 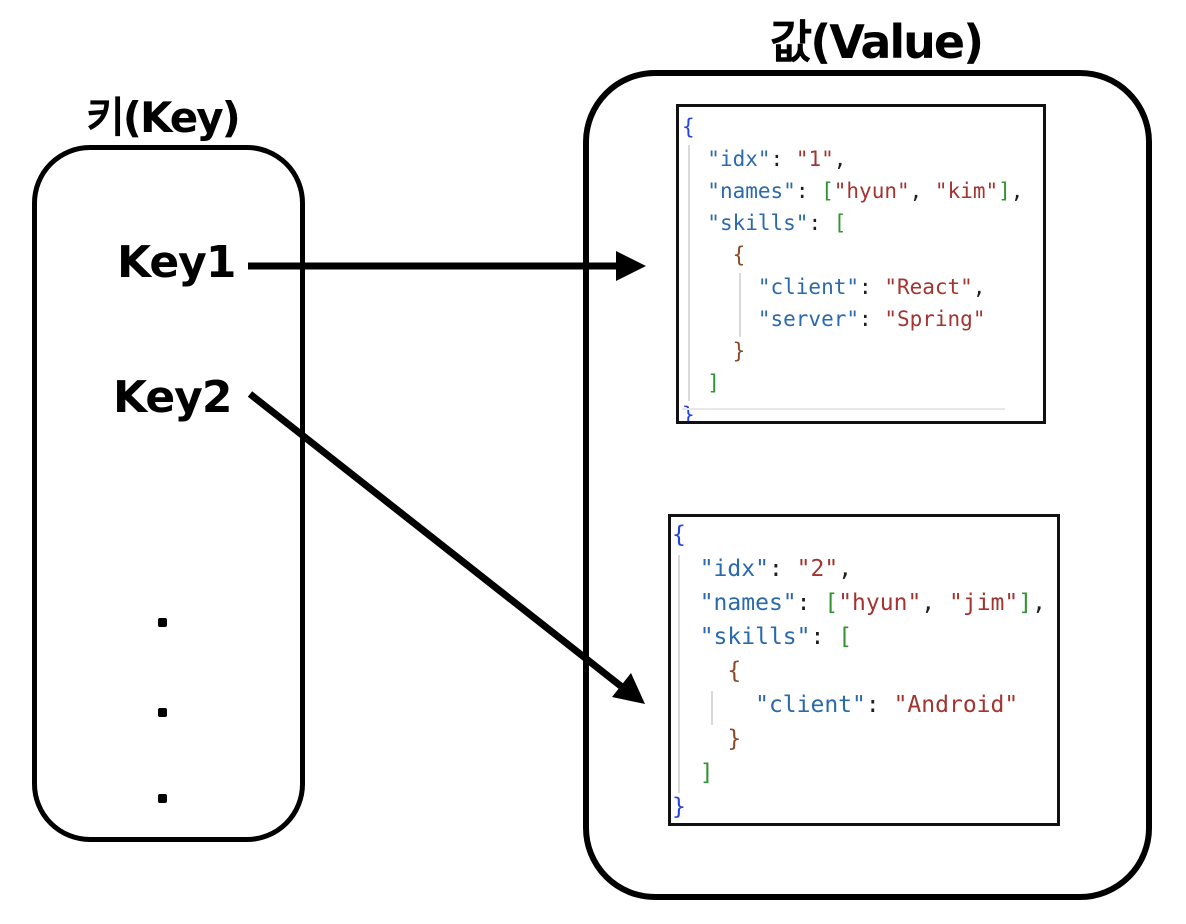 I want to click on code-line: "client": "React",, so click(x=871, y=287).